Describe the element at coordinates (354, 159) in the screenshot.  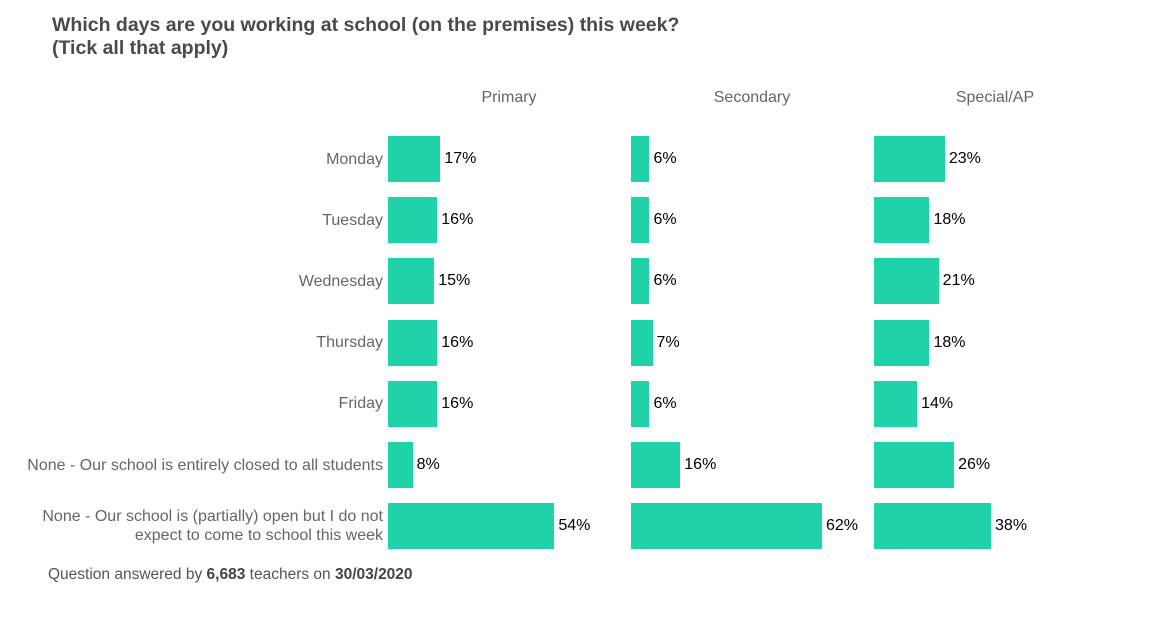
I see `category-label-0: Monday` at that location.